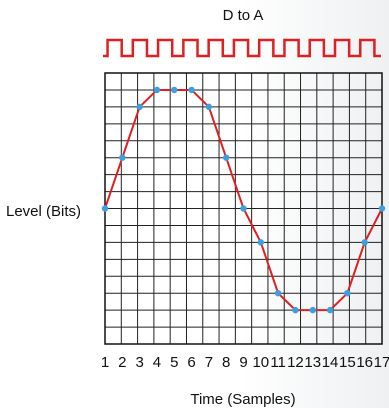  What do you see at coordinates (105, 362) in the screenshot?
I see `x-tick-label: 1` at bounding box center [105, 362].